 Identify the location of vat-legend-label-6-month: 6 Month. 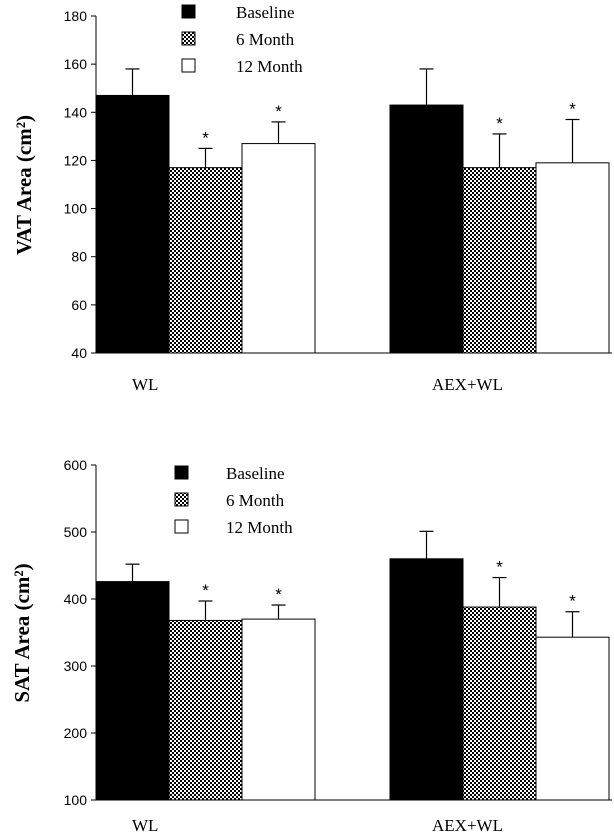
(265, 39).